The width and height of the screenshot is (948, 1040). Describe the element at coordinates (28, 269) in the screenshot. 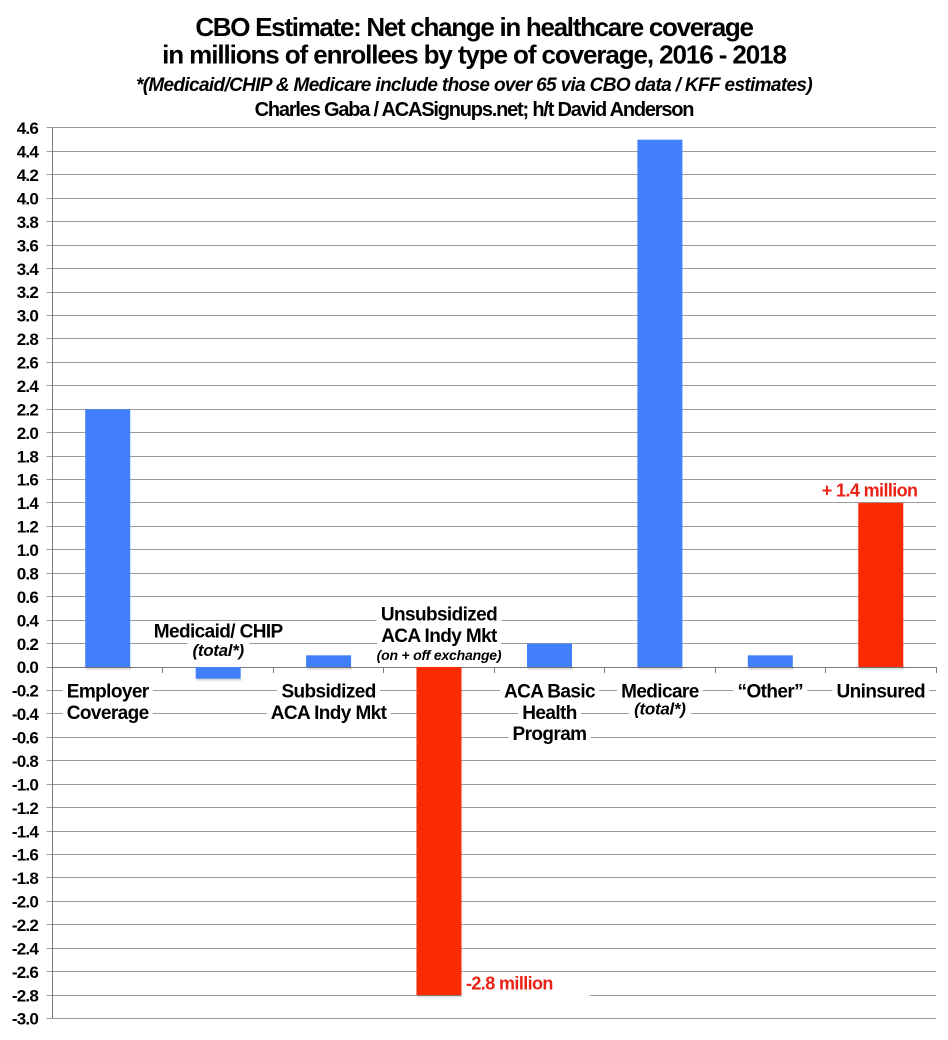

I see `svg-text: 3.4` at that location.